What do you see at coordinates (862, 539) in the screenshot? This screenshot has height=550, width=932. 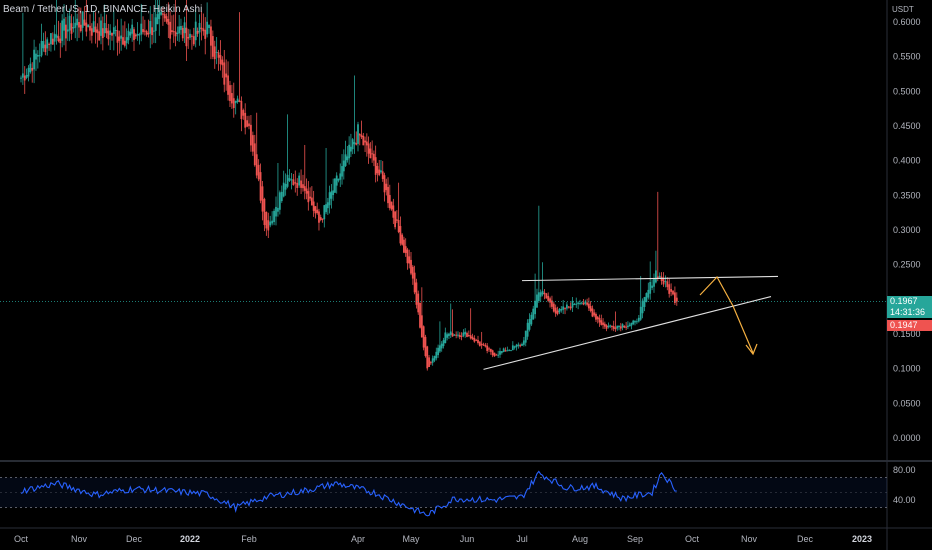 I see `time-tick-label: 2023` at bounding box center [862, 539].